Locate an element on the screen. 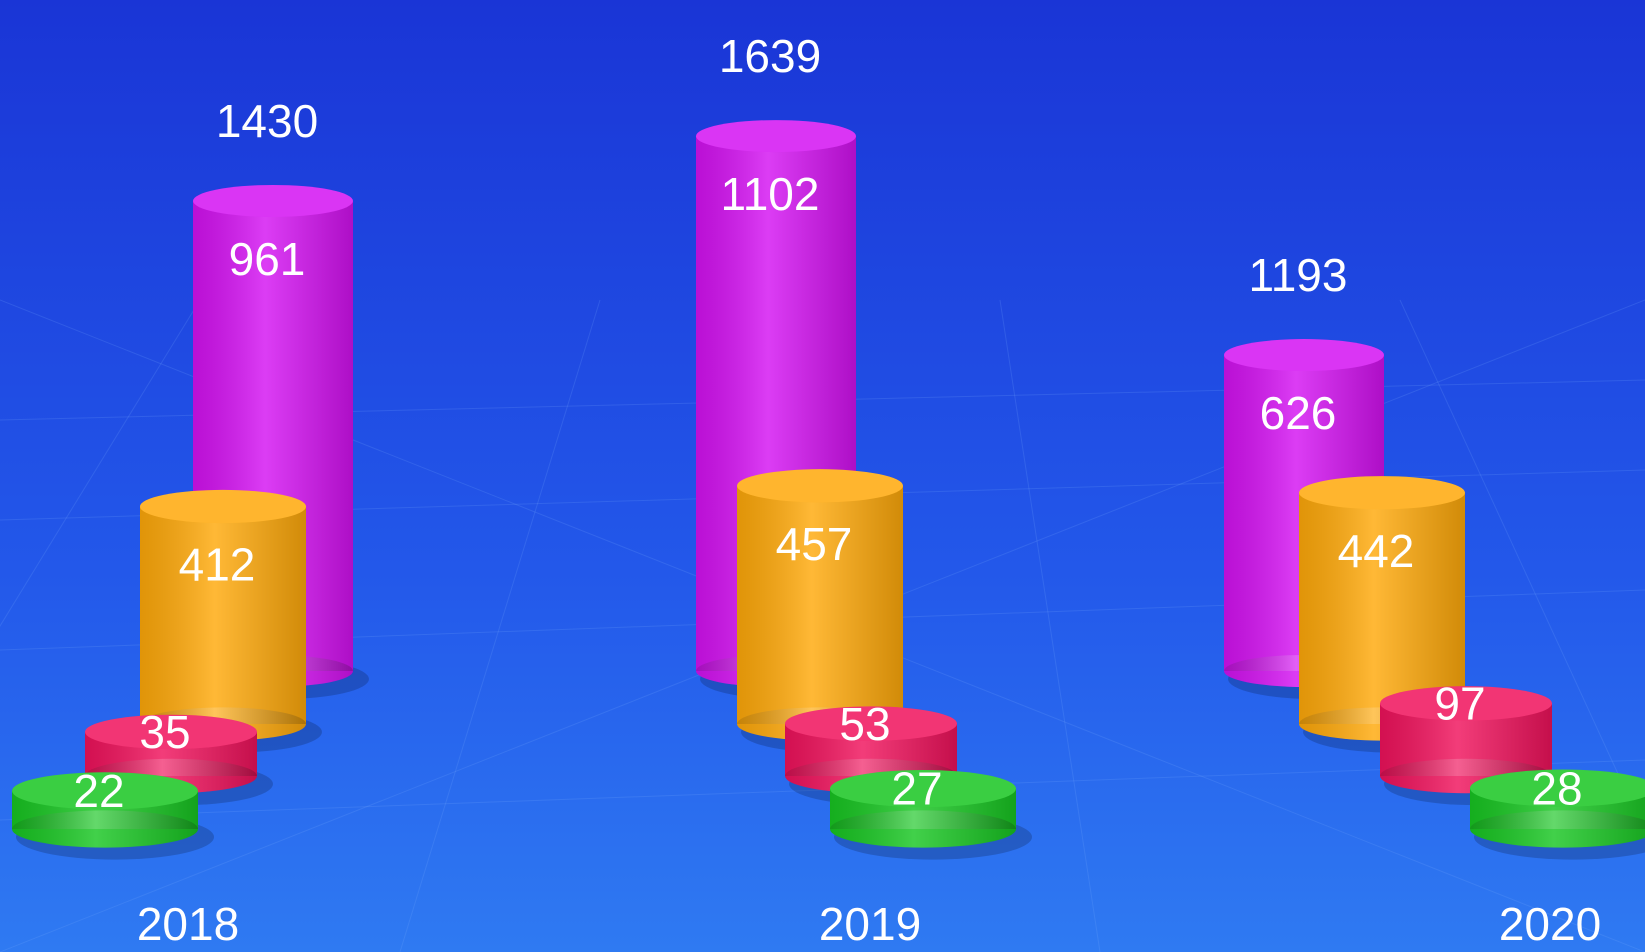 The image size is (1645, 952). value-label: 1102 is located at coordinates (770, 194).